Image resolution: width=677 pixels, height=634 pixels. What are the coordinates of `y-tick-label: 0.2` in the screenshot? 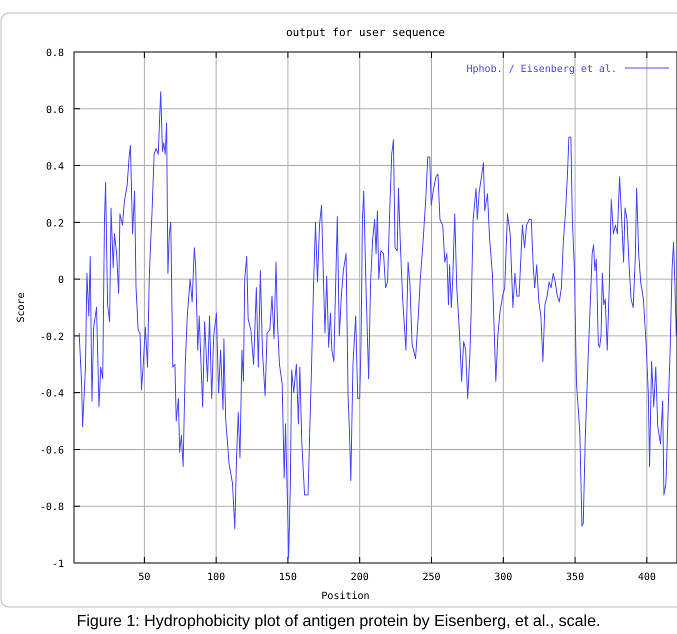 It's located at (55, 224).